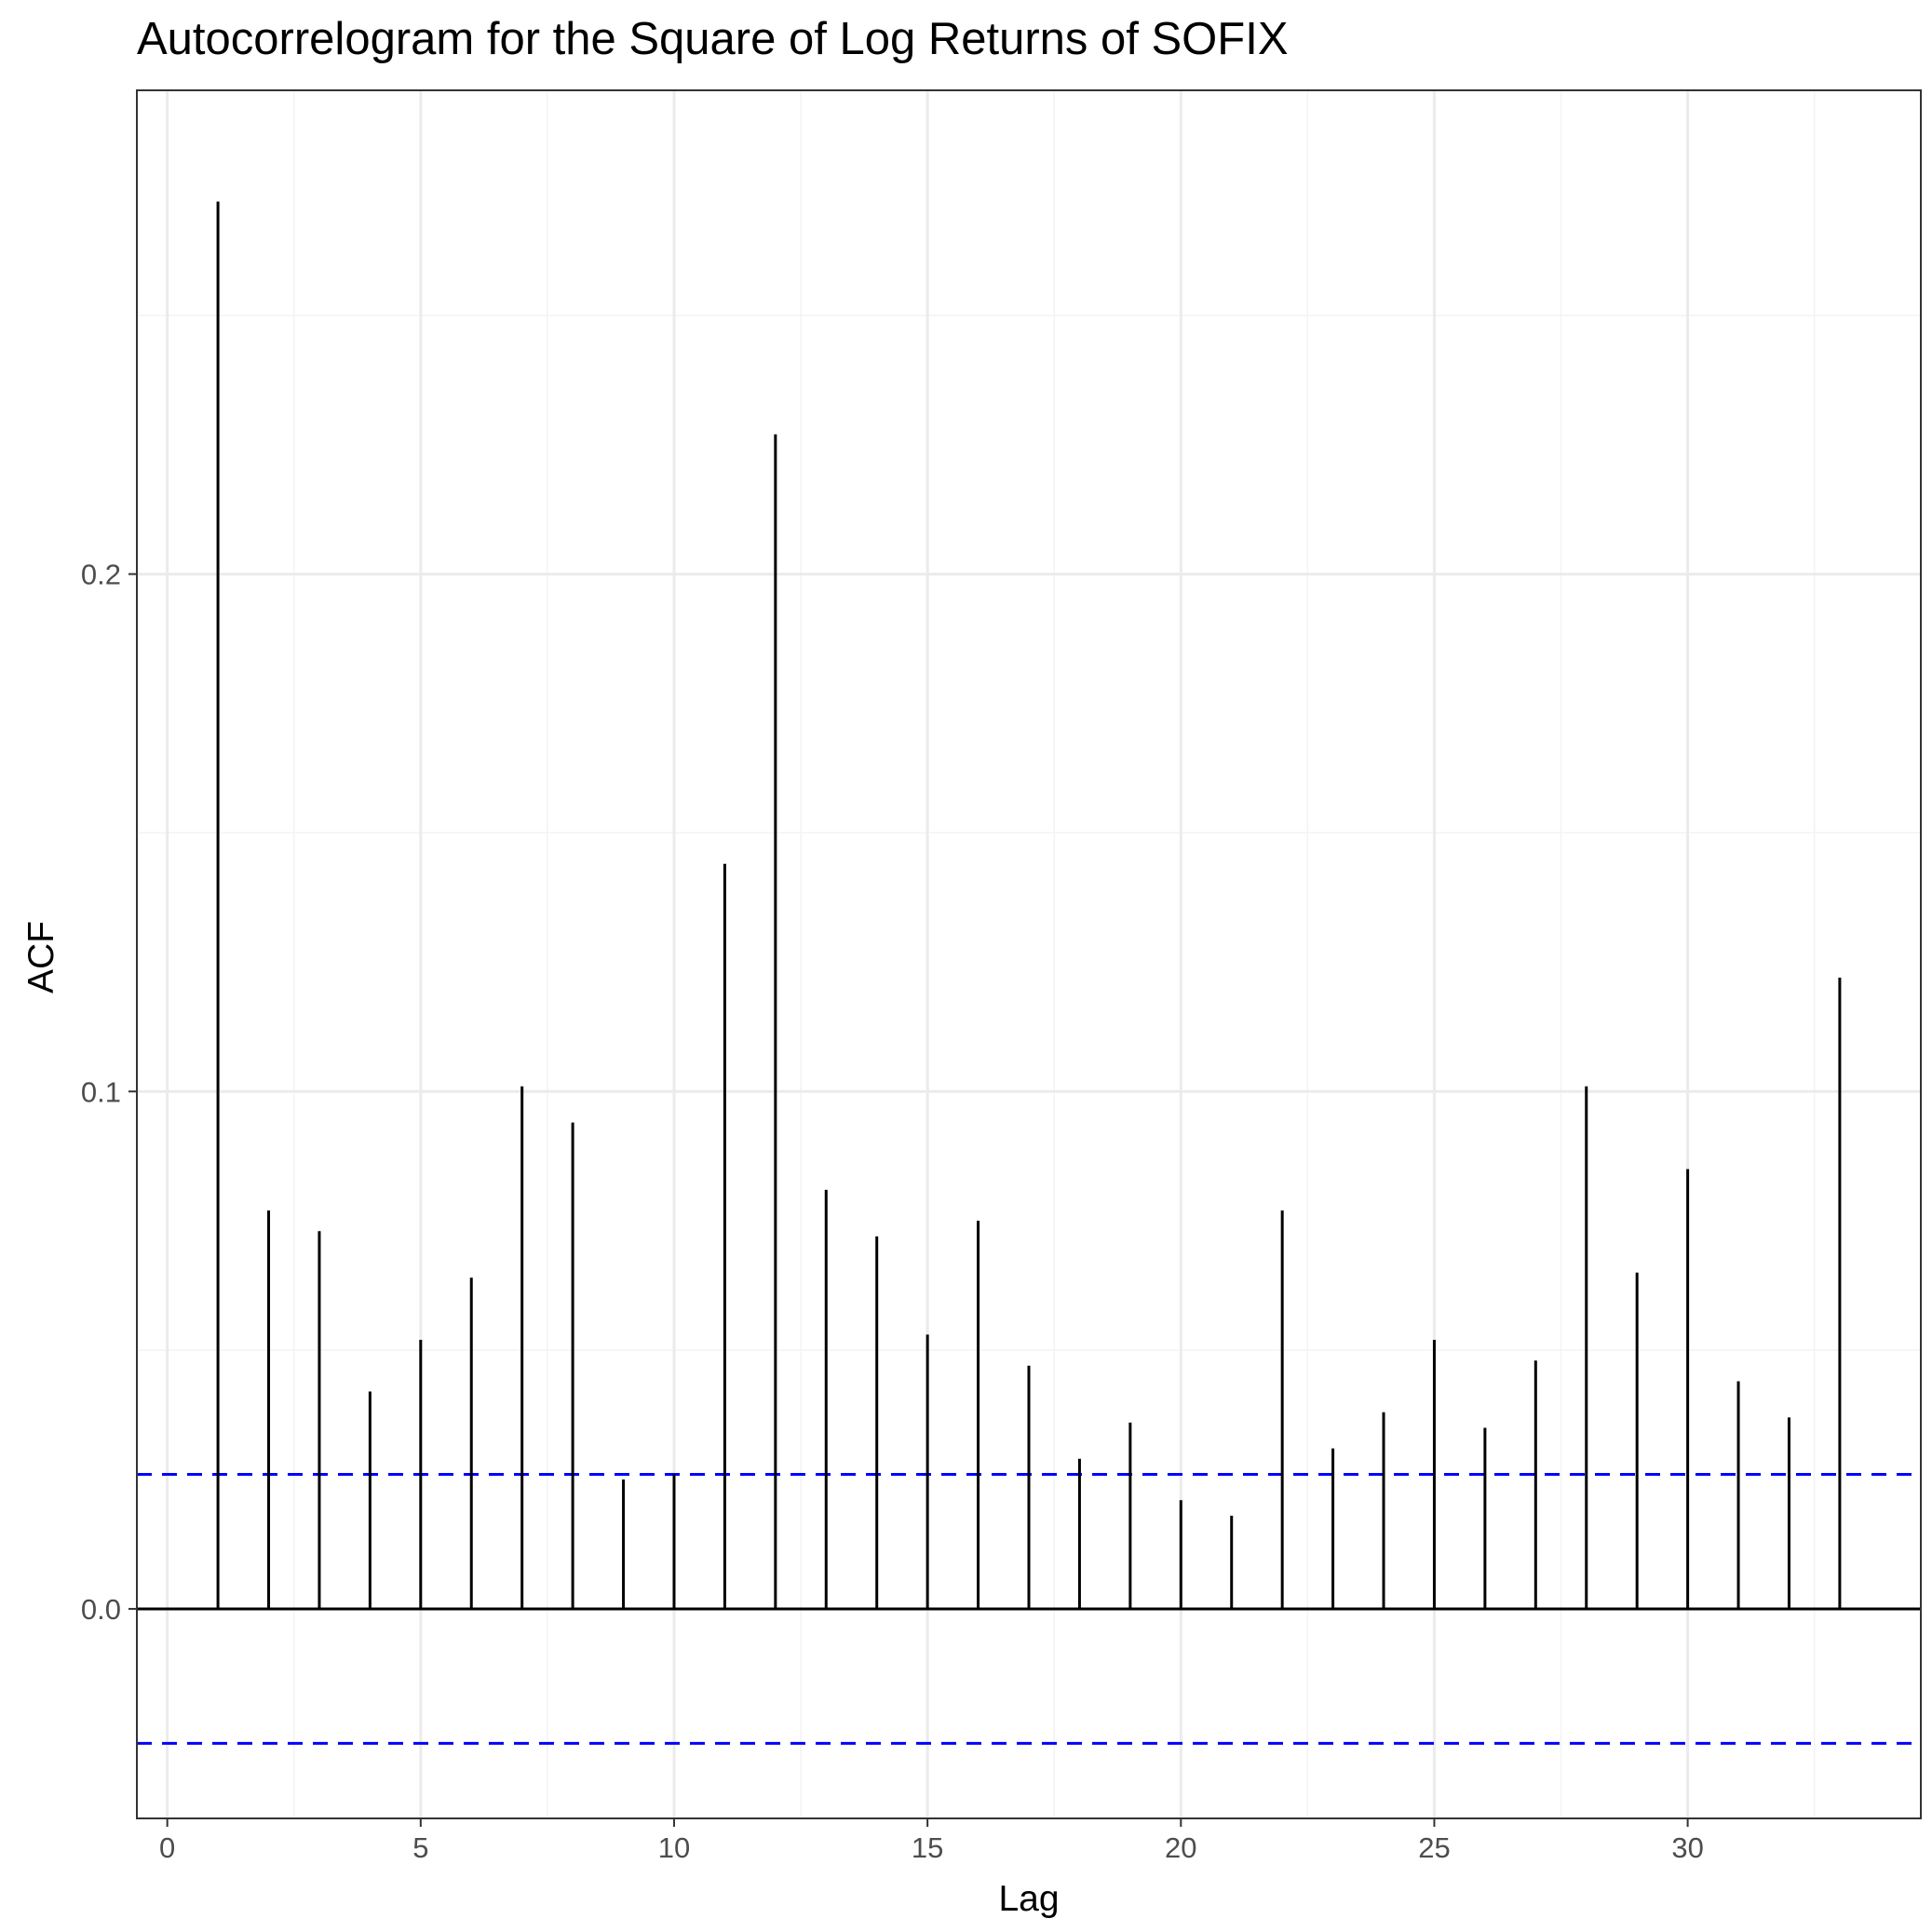 Image resolution: width=1932 pixels, height=1932 pixels. Describe the element at coordinates (927, 1847) in the screenshot. I see `x-tick-label-3: 15` at that location.